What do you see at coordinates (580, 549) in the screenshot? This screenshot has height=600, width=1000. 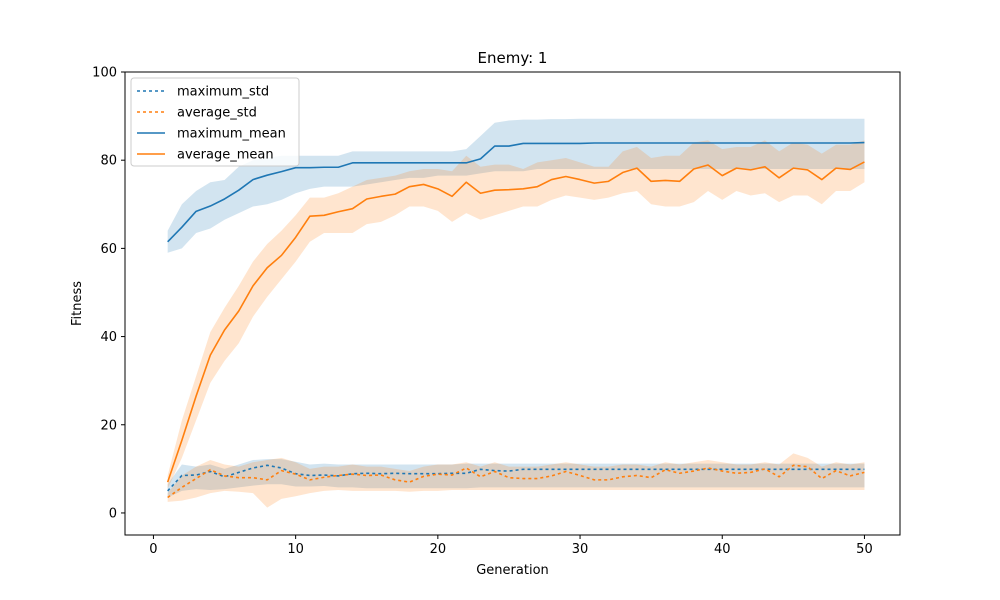 I see `x-tick-label: 30` at bounding box center [580, 549].